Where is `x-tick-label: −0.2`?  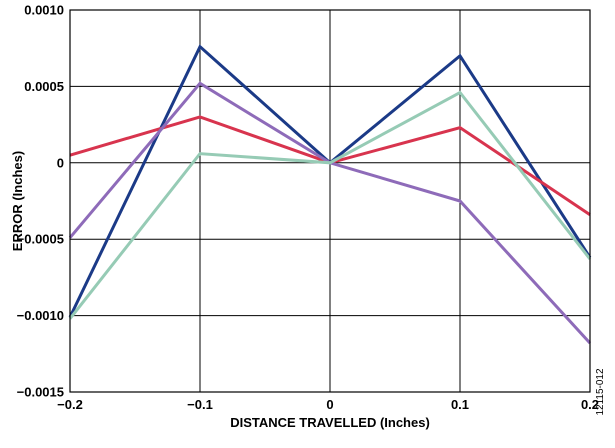 x-tick-label: −0.2 is located at coordinates (70, 404).